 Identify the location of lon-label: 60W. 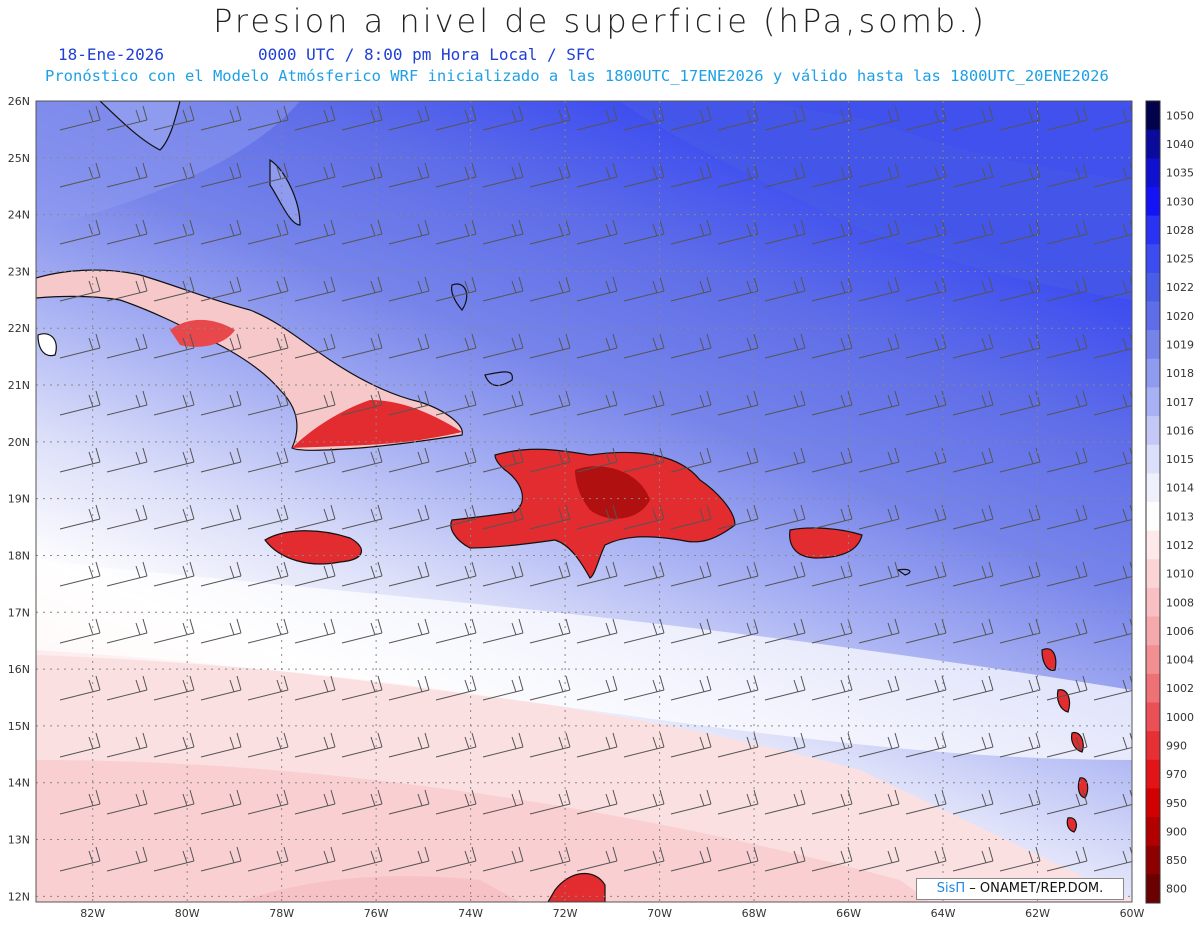
(1132, 913).